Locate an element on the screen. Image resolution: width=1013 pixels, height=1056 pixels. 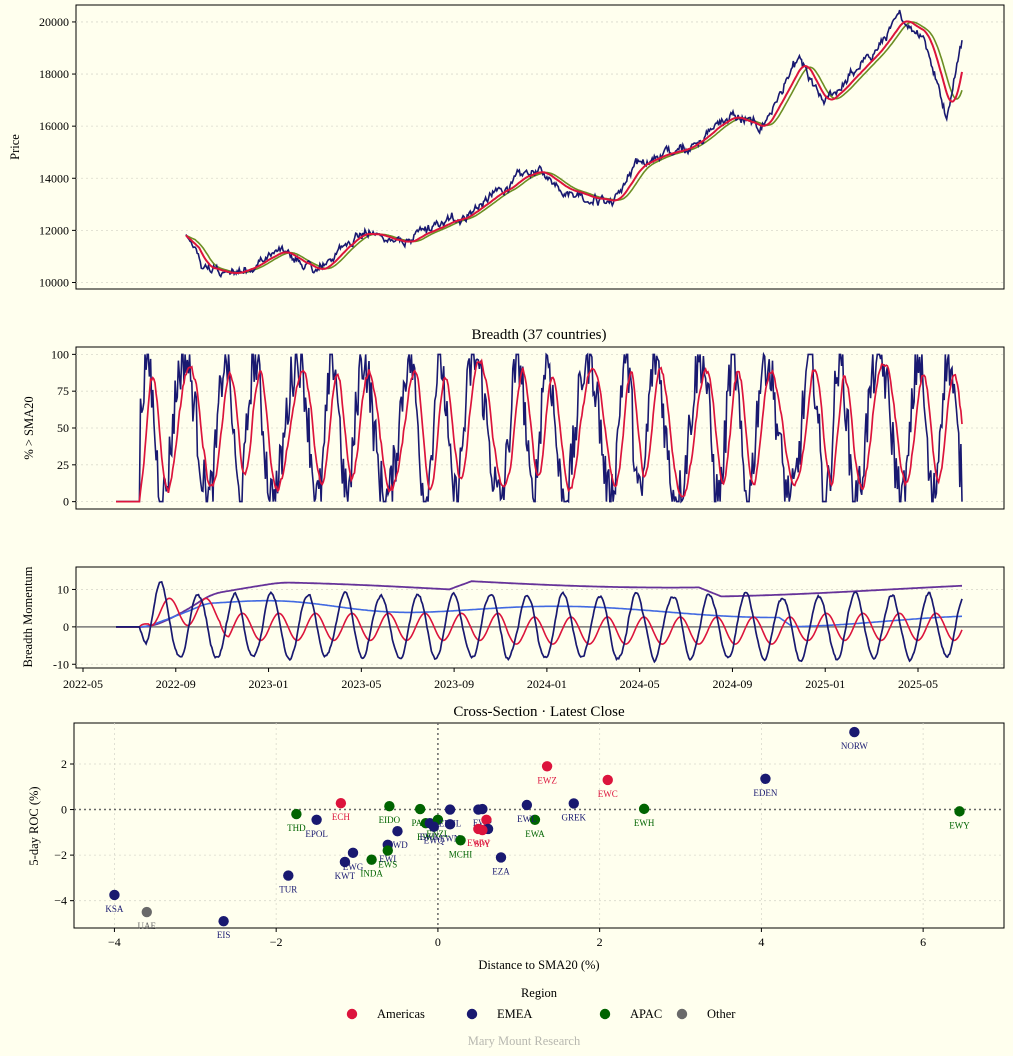
scatter-point-eis is located at coordinates (223, 921).